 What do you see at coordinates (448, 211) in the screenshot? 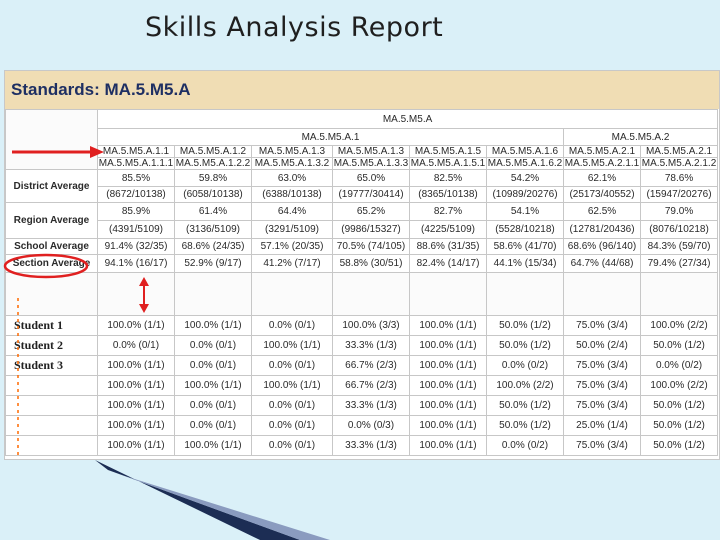
I see `region-pct: 82.7%` at bounding box center [448, 211].